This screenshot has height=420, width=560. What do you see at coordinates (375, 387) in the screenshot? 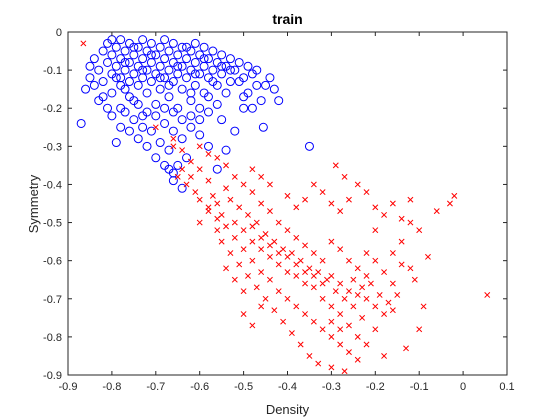
I see `x-tick-label: -0.2` at bounding box center [375, 387].